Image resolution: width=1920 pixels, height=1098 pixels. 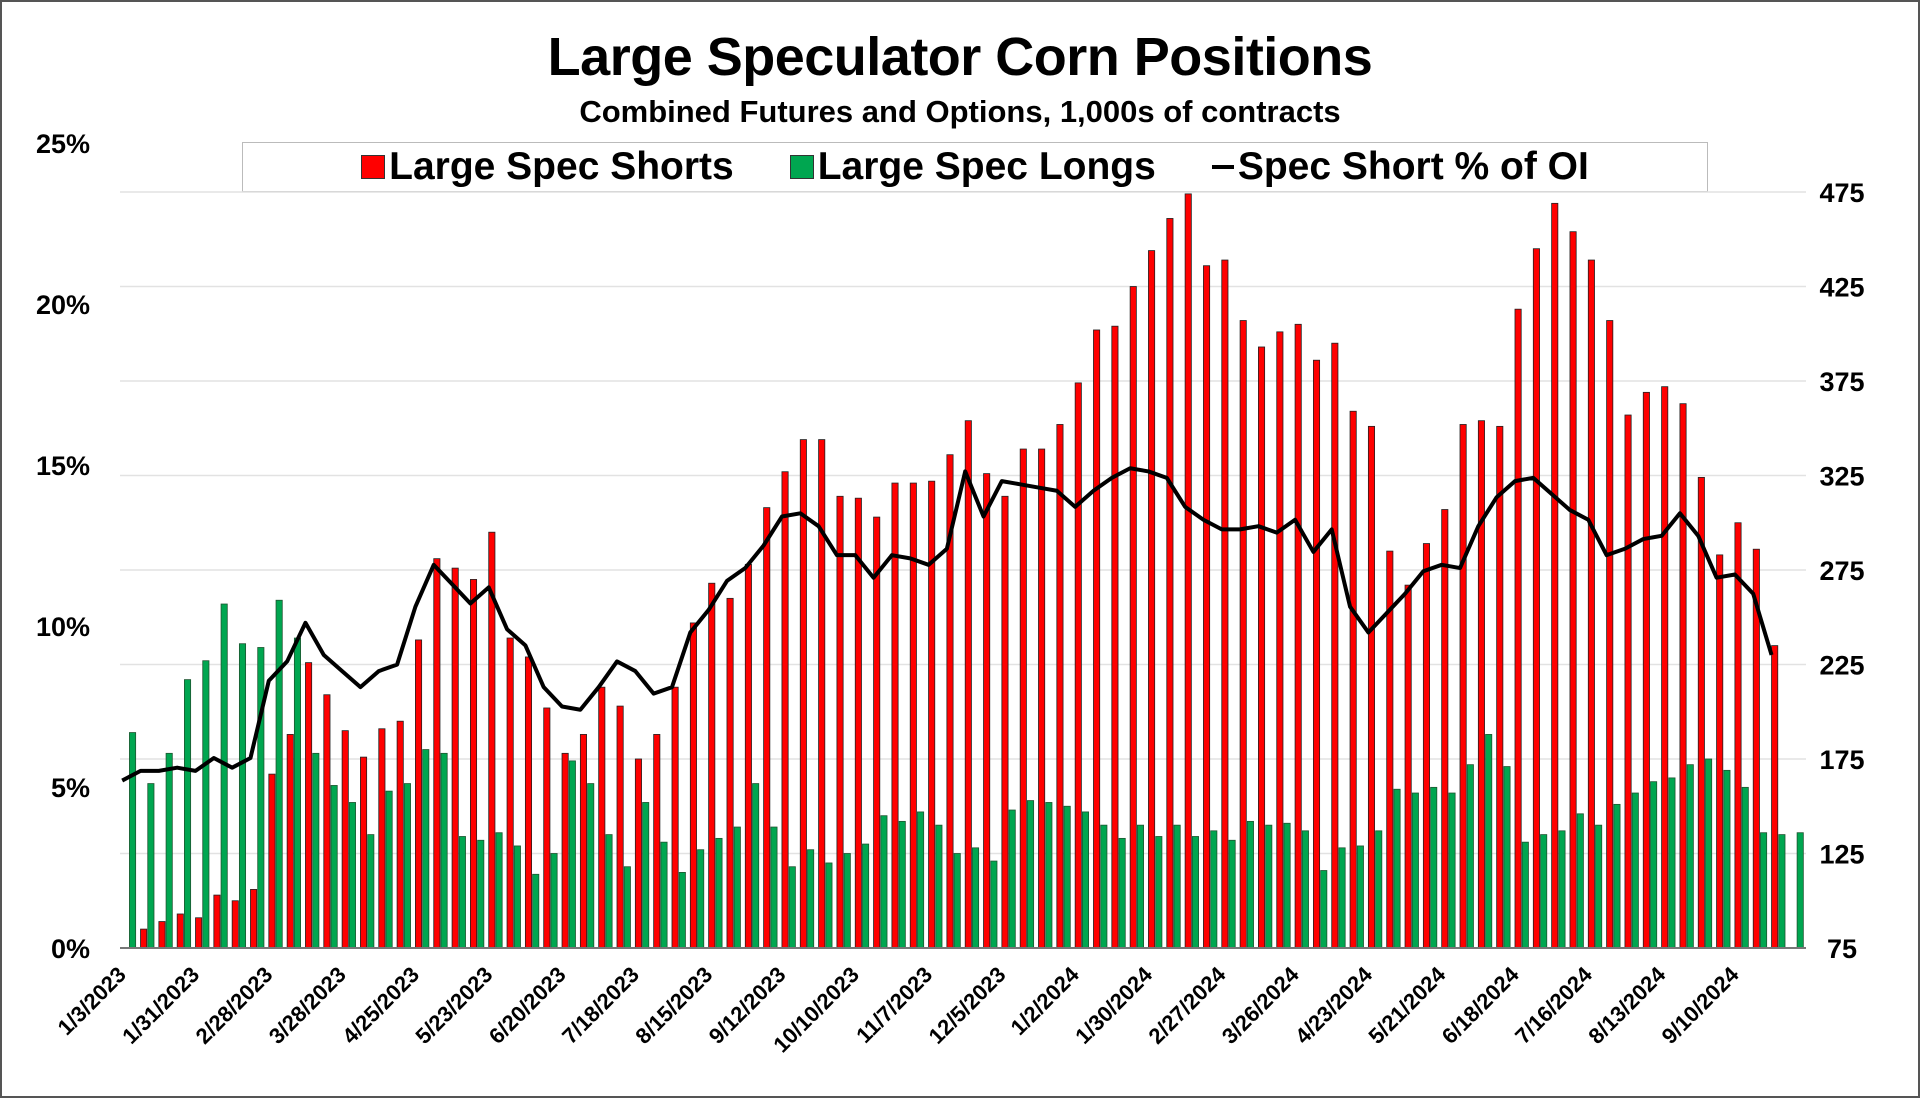 I want to click on left-axis-tick: 10%, so click(x=63, y=627).